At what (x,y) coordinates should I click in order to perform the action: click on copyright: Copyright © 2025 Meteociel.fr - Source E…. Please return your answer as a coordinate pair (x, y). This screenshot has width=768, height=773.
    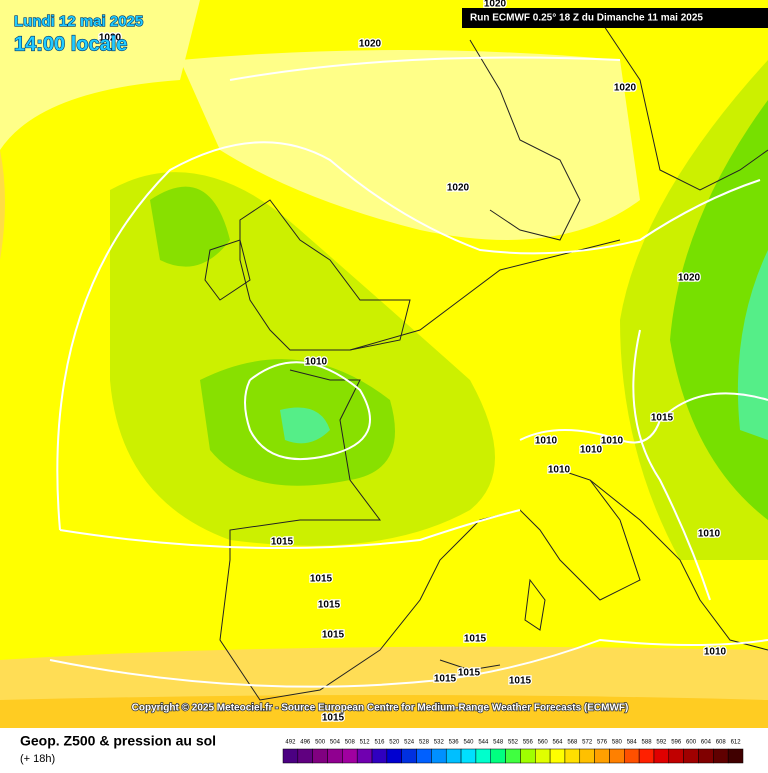
    Looking at the image, I should click on (380, 708).